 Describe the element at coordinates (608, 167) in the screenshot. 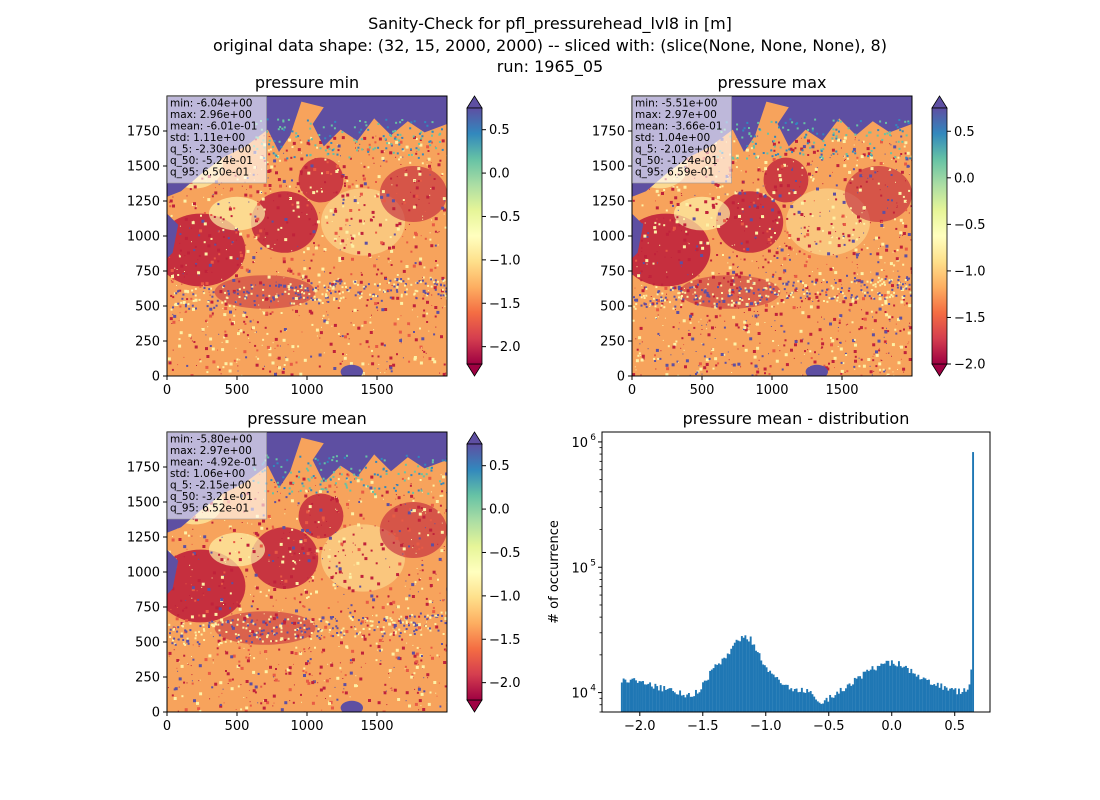

I see `y-tick-label: 1500` at that location.